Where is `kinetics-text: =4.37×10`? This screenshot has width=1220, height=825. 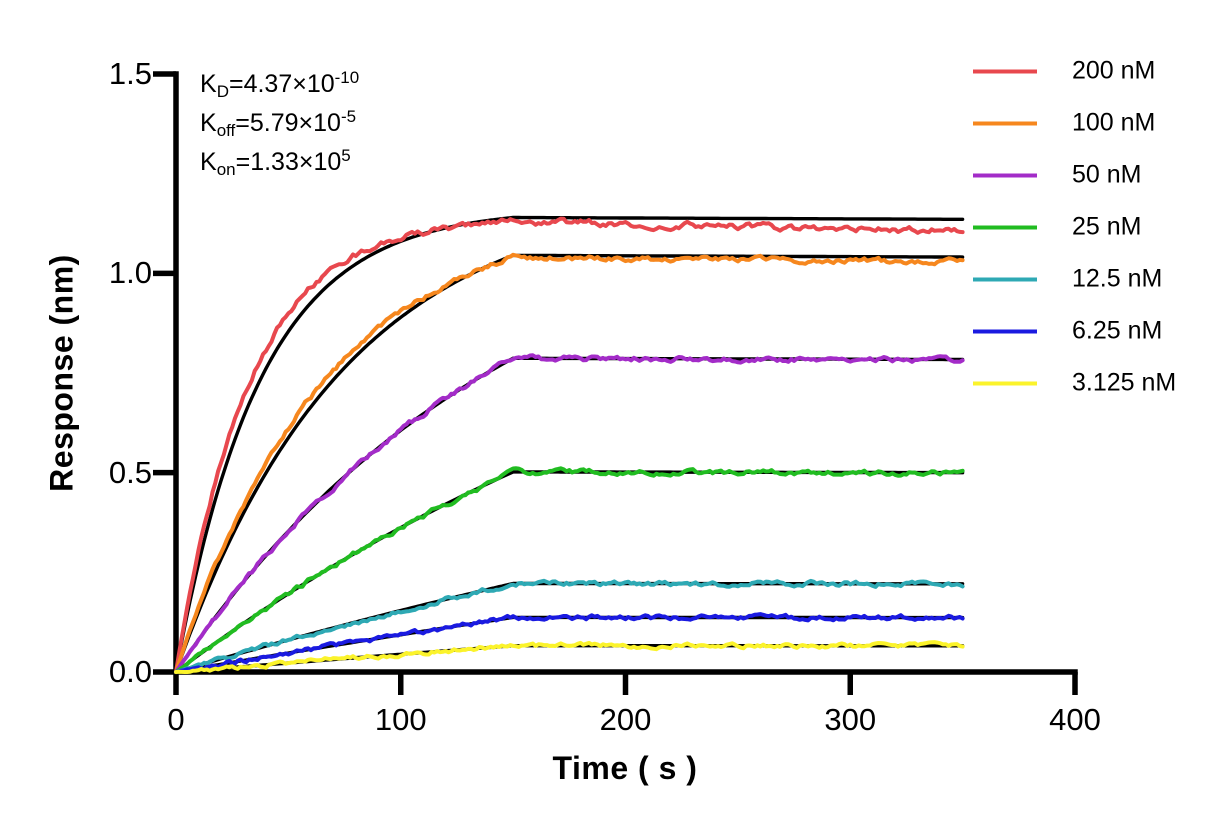 kinetics-text: =4.37×10 is located at coordinates (281, 84).